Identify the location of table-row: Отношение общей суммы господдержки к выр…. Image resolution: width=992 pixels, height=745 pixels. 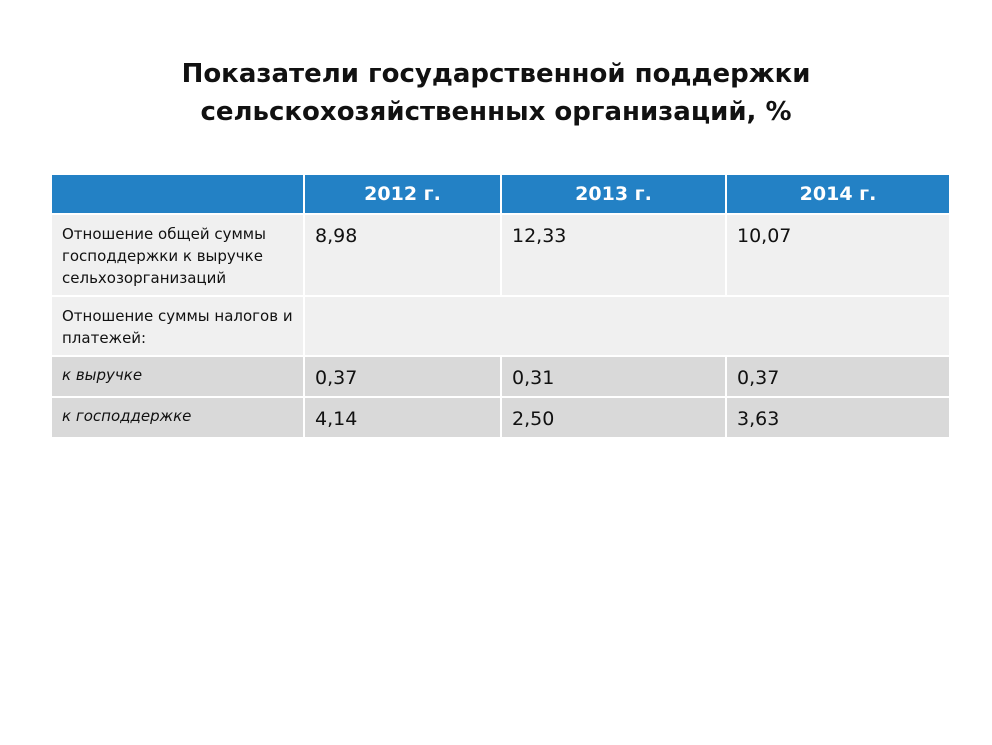
(500, 255).